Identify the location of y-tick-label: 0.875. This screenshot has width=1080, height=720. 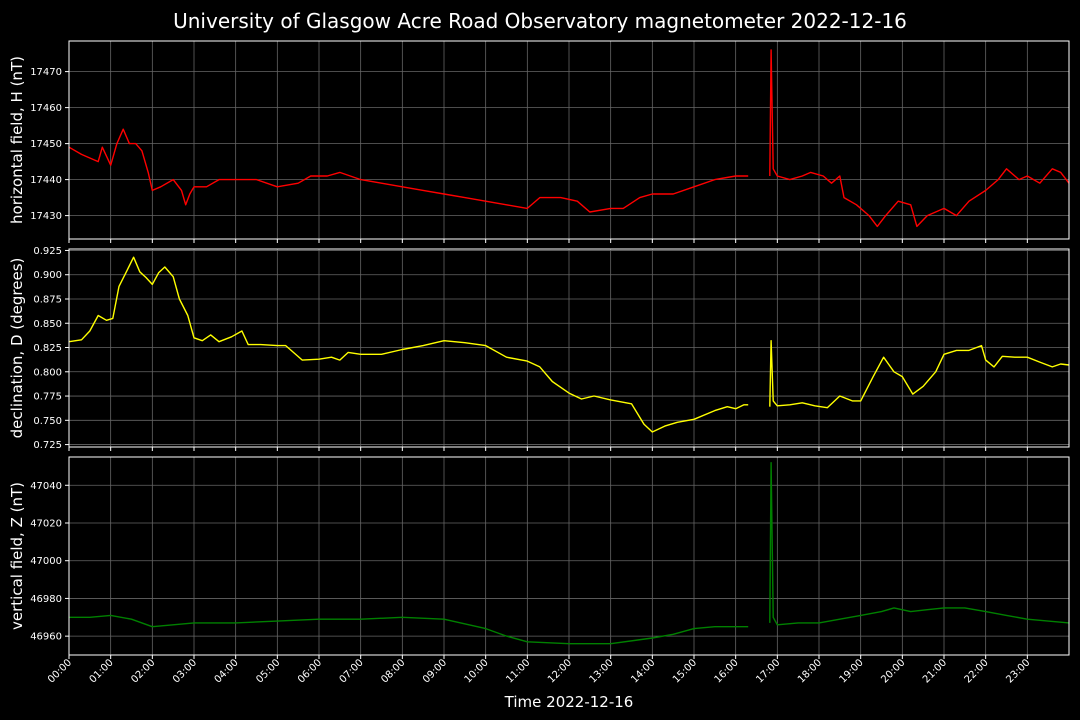
(47, 299).